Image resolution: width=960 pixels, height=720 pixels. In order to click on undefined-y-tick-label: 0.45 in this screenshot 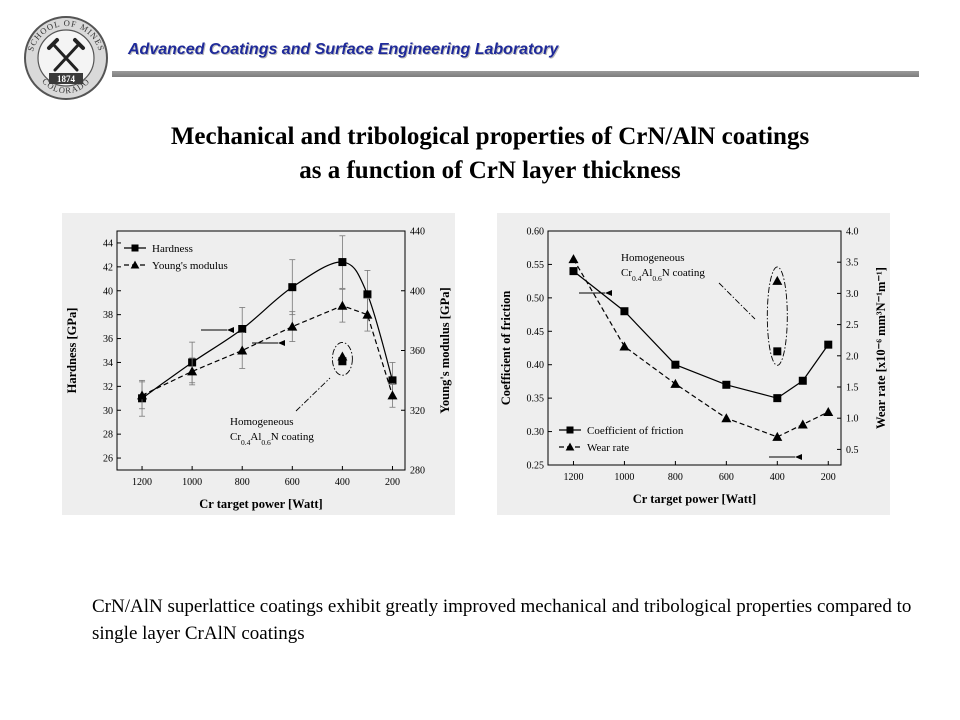, I will do `click(536, 332)`.